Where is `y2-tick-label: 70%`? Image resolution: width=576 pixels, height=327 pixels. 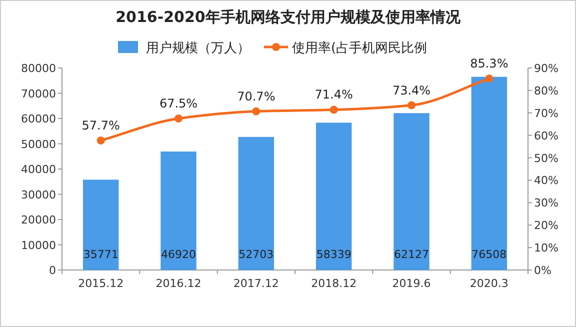
y2-tick-label: 70% is located at coordinates (546, 113).